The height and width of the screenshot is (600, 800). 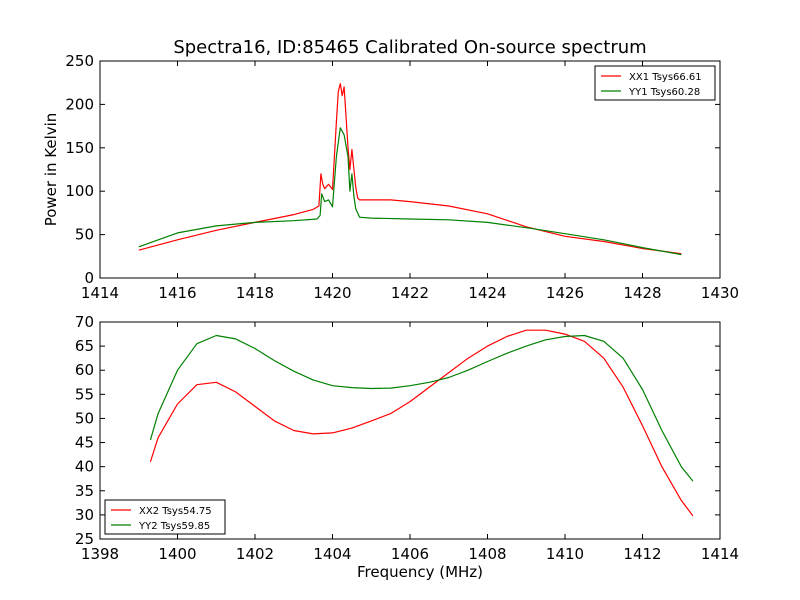 I want to click on chart-1-y-tick-label: 100, so click(x=79, y=191).